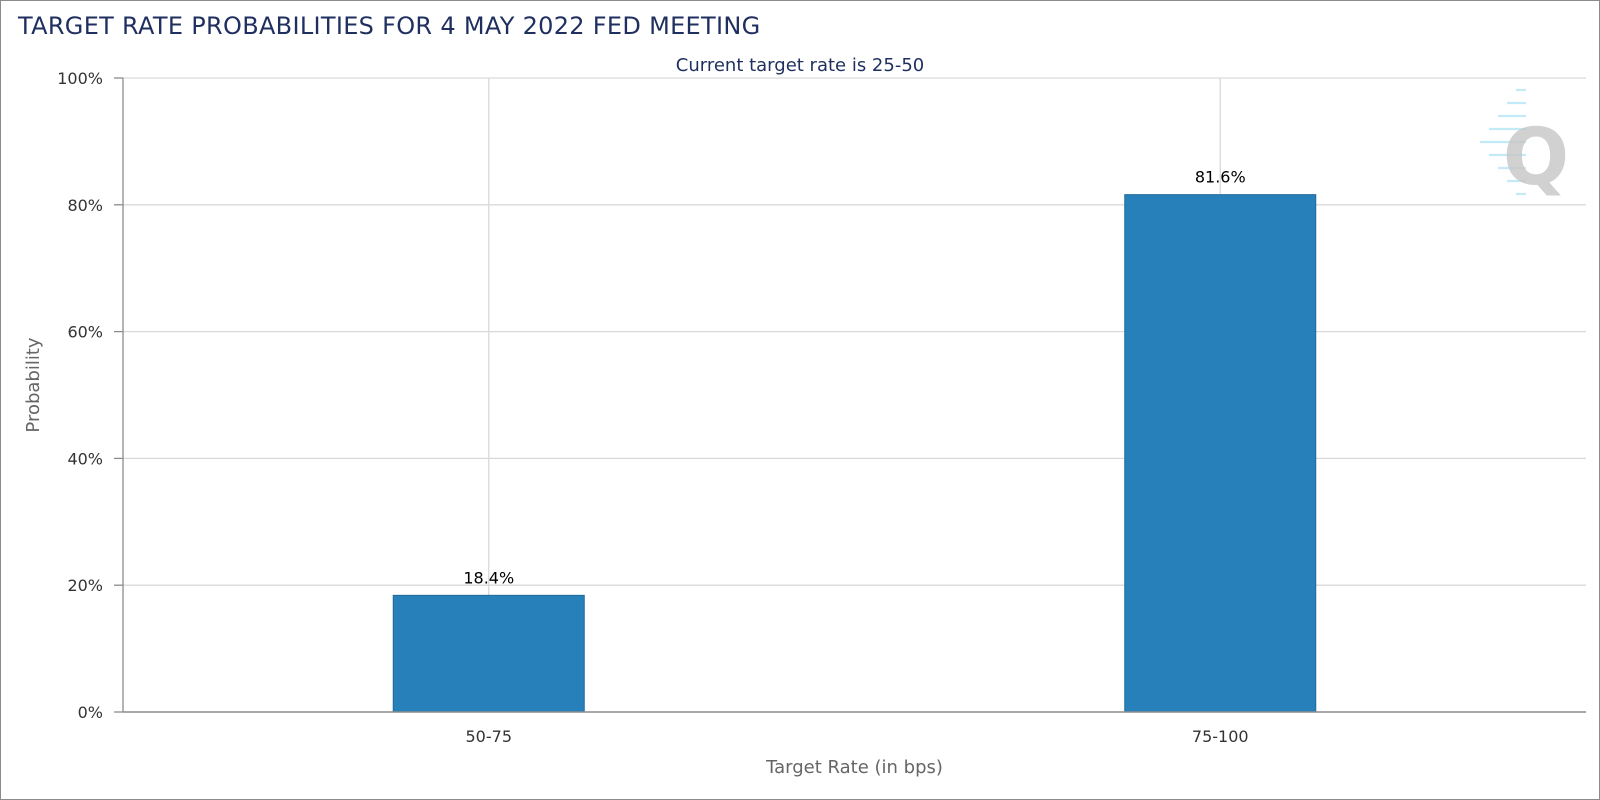  I want to click on y-tick-label: 60%, so click(85, 332).